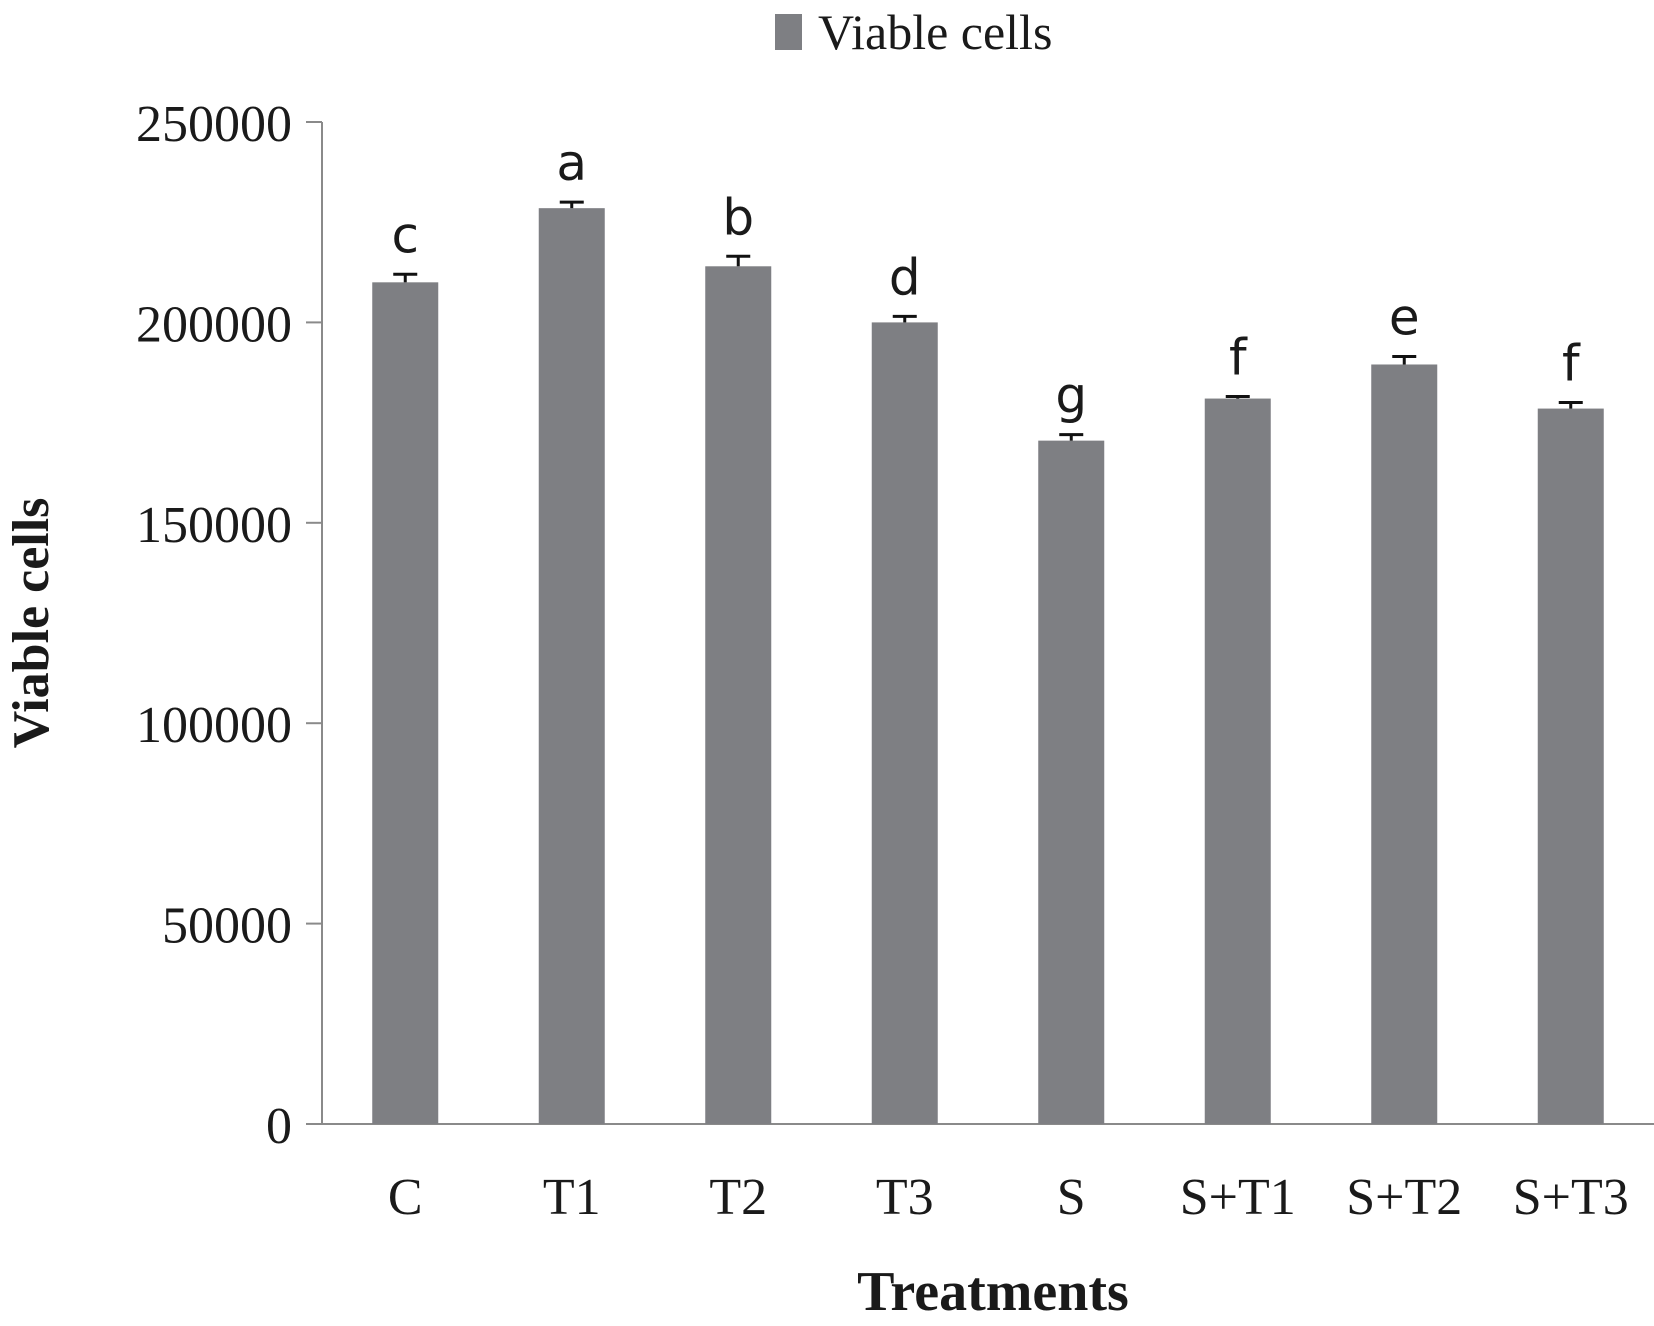 This screenshot has width=1654, height=1326. I want to click on x-tick-label: S+T3, so click(1571, 1197).